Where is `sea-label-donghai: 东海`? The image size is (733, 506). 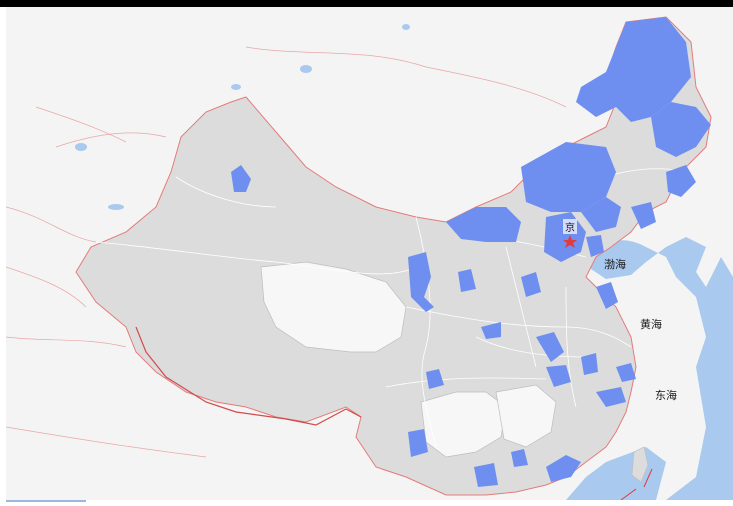 sea-label-donghai: 东海 is located at coordinates (666, 395).